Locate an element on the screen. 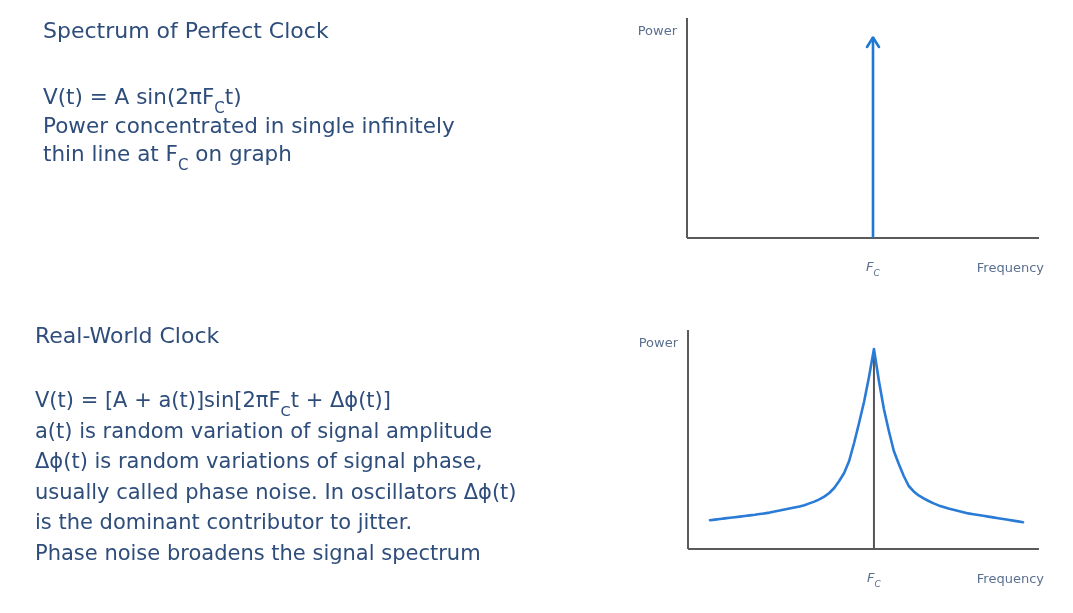 The width and height of the screenshot is (1073, 613). text: Phase noise broadens the signal spectrum is located at coordinates (258, 552).